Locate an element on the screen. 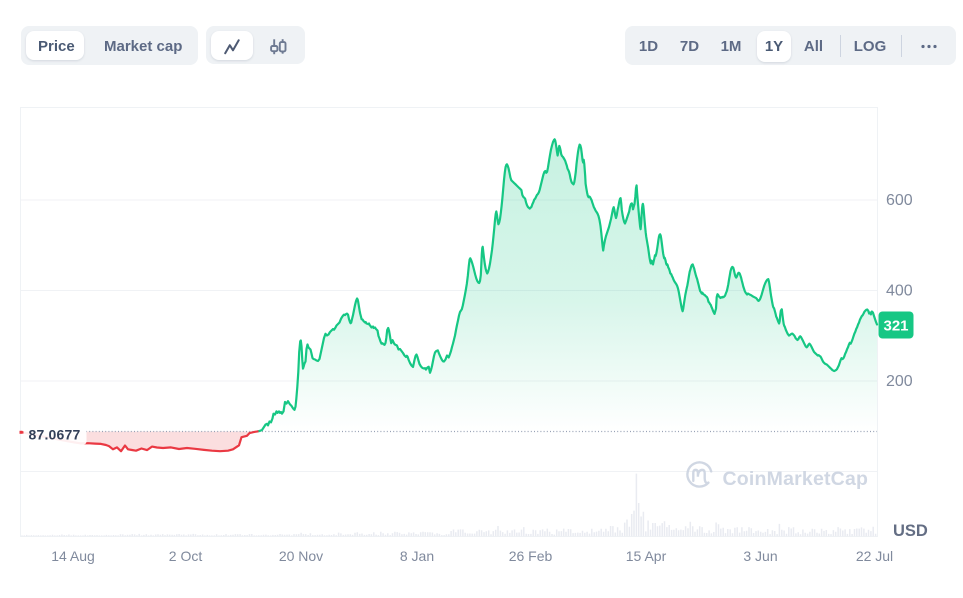 This screenshot has height=598, width=963. svg-text: 400 is located at coordinates (899, 291).